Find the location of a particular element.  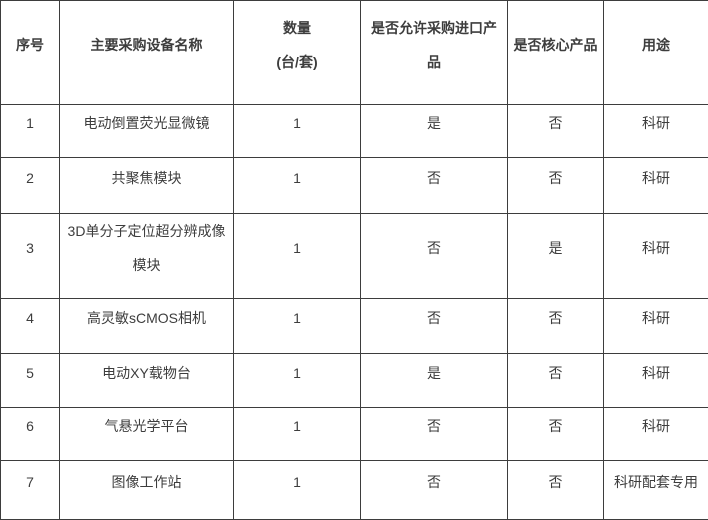

header-cell-equipment-name: 主要采购设备名称 is located at coordinates (147, 53).